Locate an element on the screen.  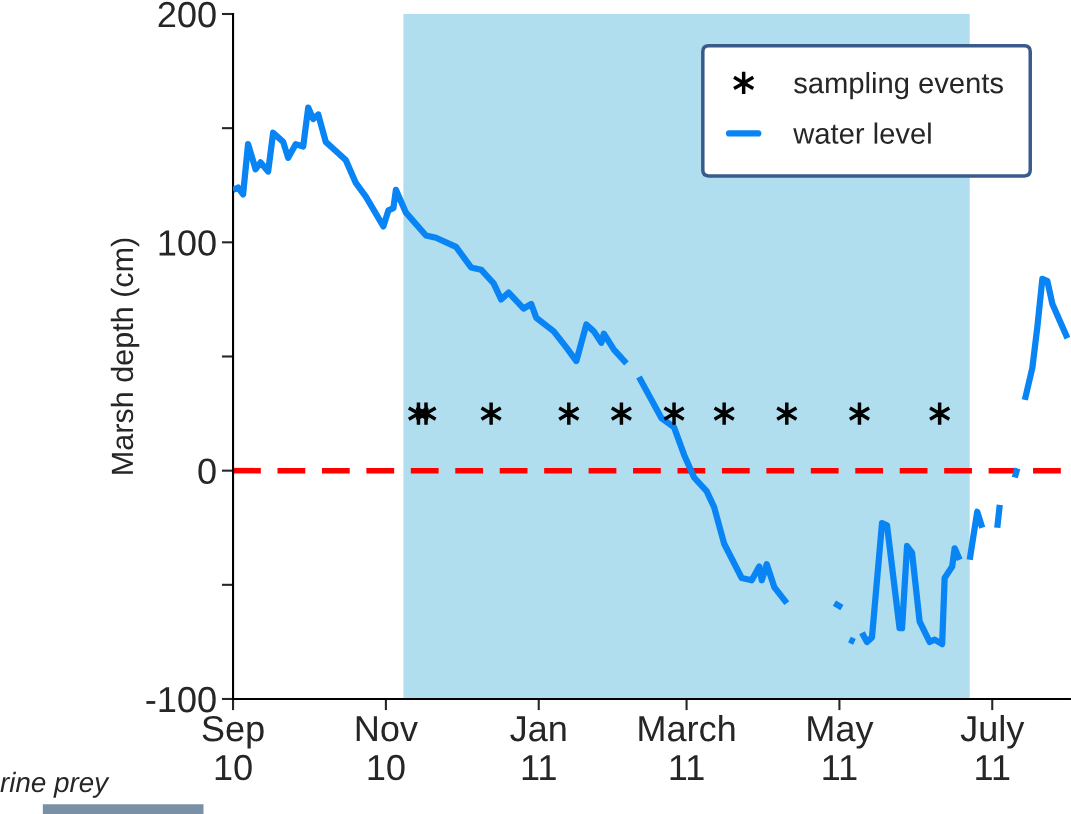
y-tick-label: 100 is located at coordinates (187, 243).